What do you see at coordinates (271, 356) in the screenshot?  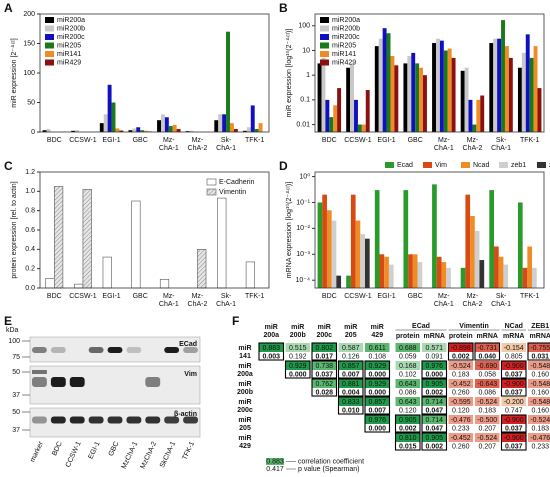 I see `p-value: 0.003` at bounding box center [271, 356].